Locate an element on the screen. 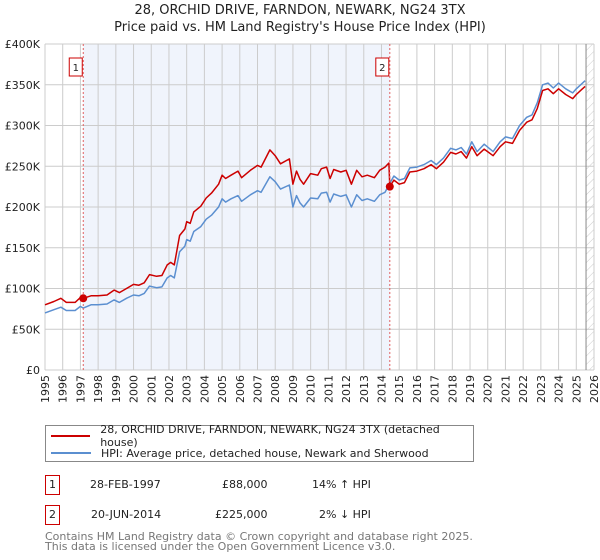  x-tick-label: 2001 is located at coordinates (151, 389).